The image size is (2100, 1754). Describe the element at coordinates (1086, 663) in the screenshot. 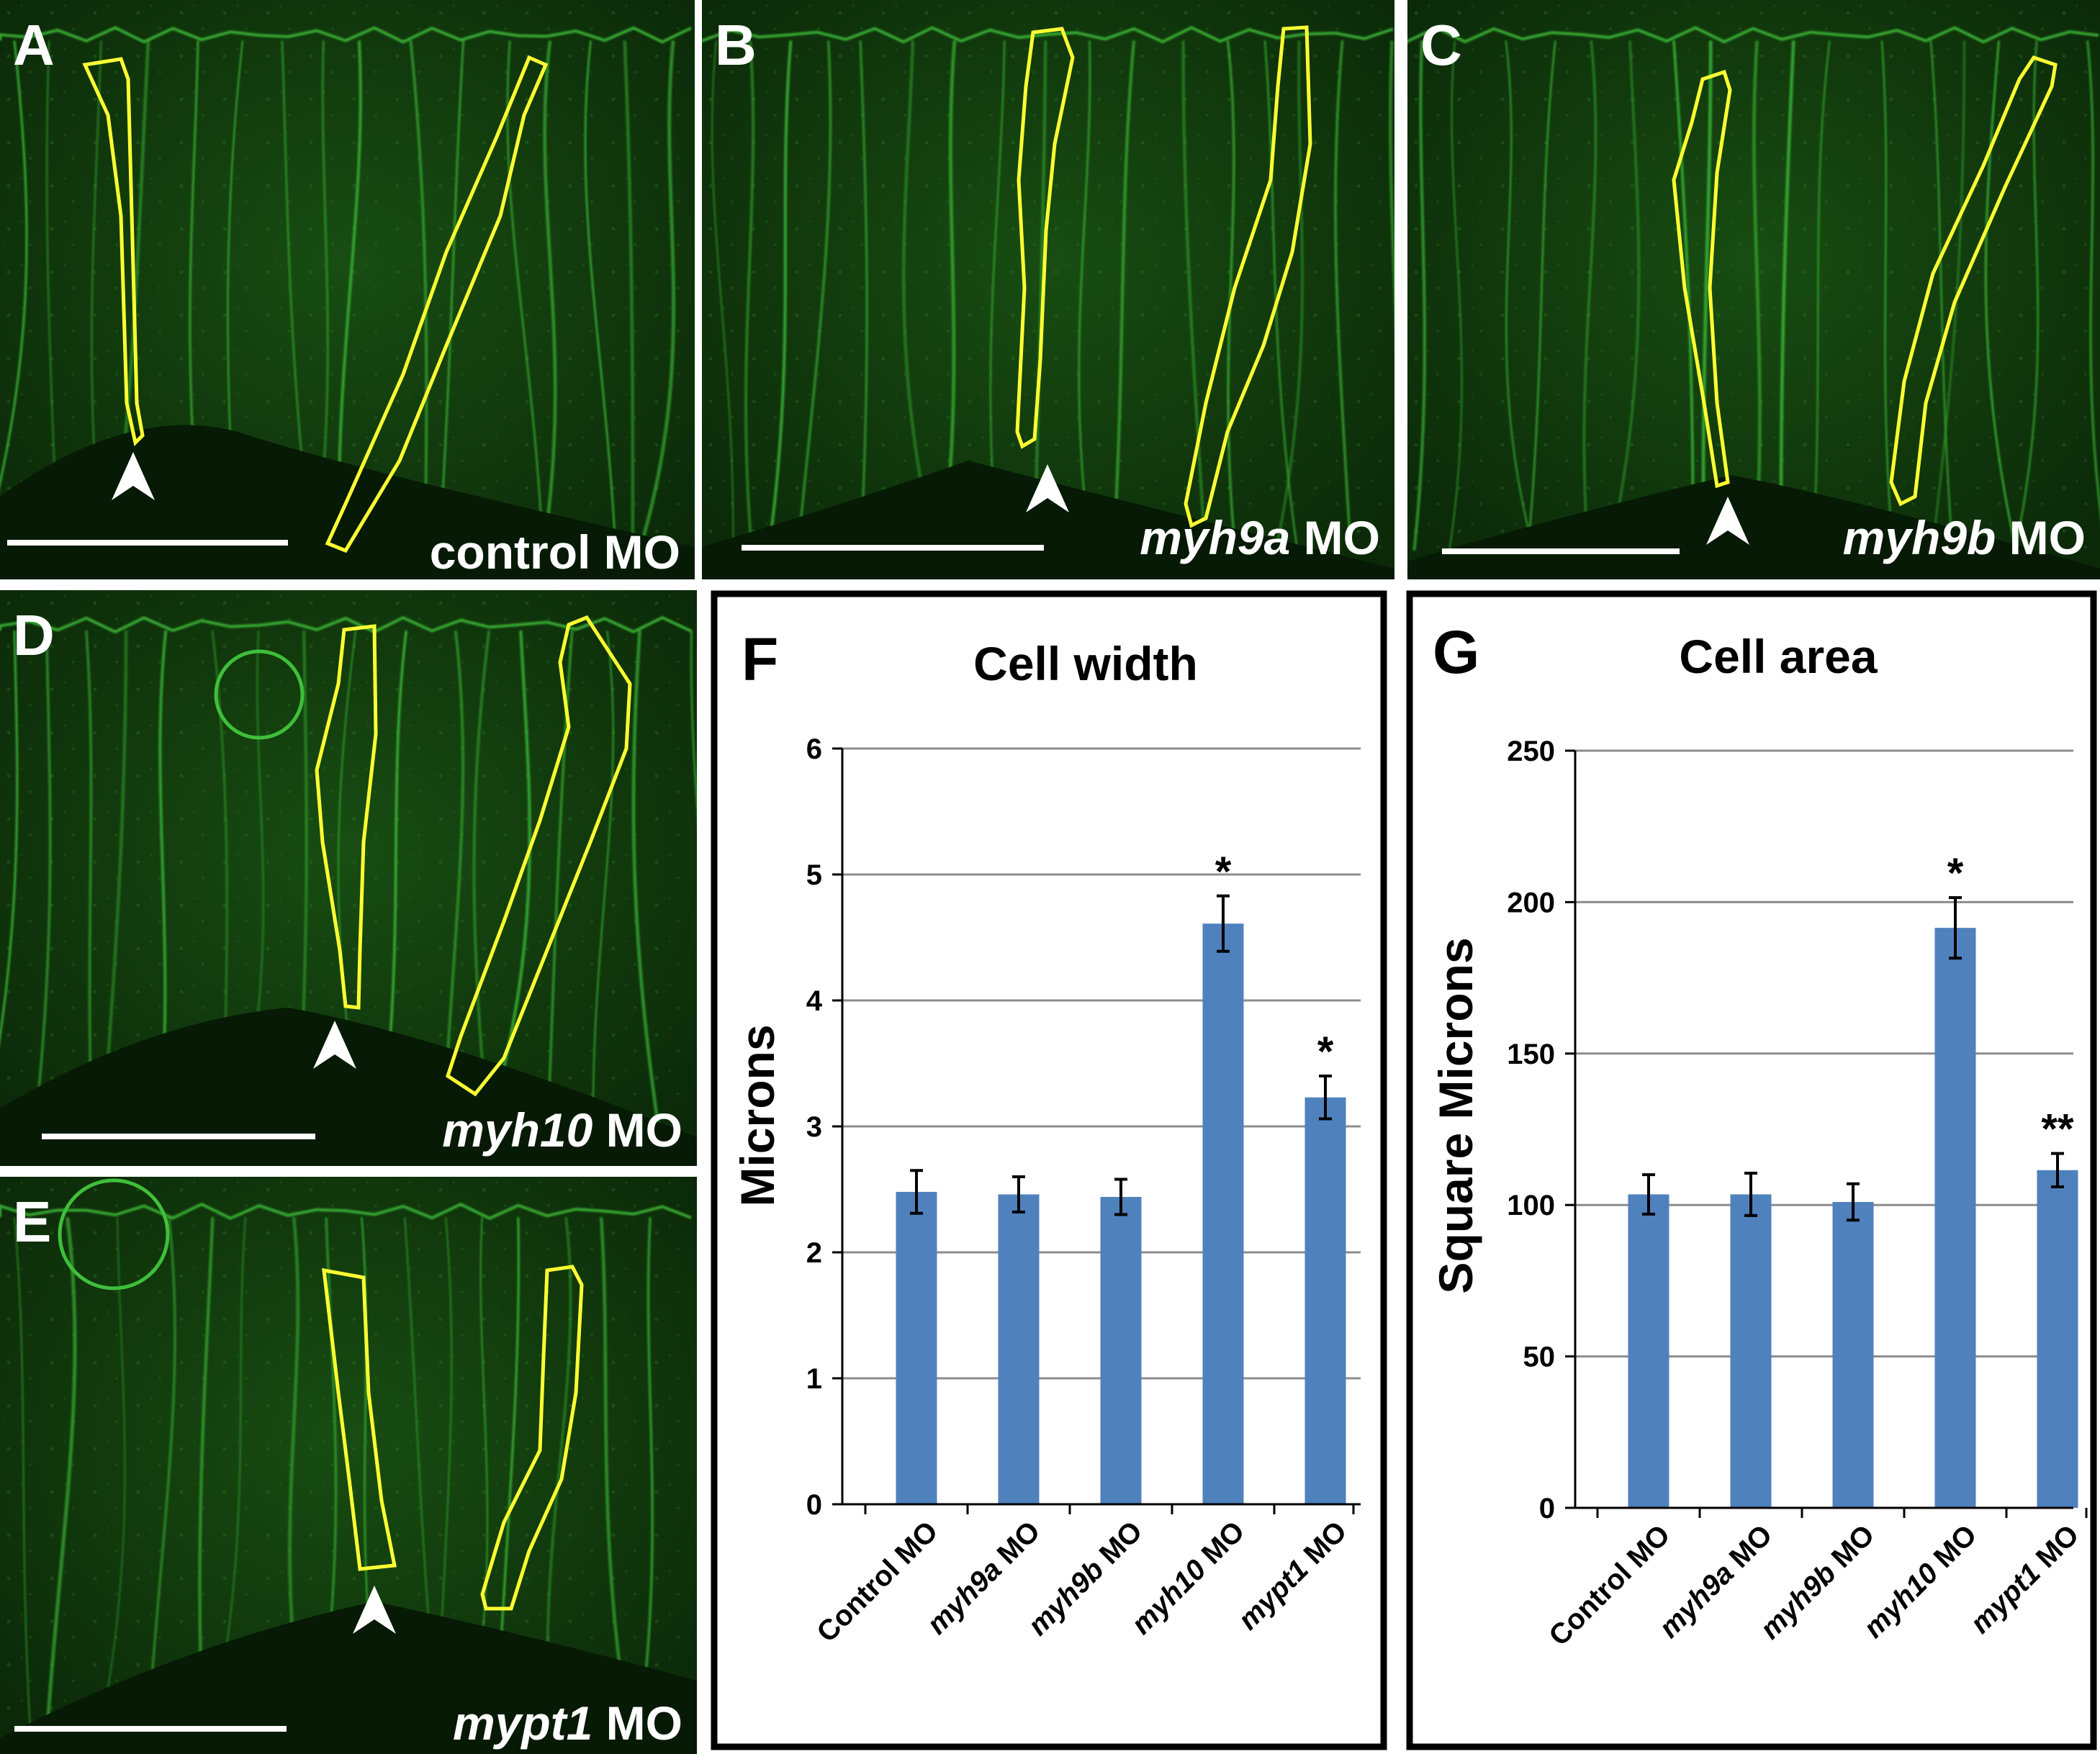

I see `chart-title: Cell width` at that location.